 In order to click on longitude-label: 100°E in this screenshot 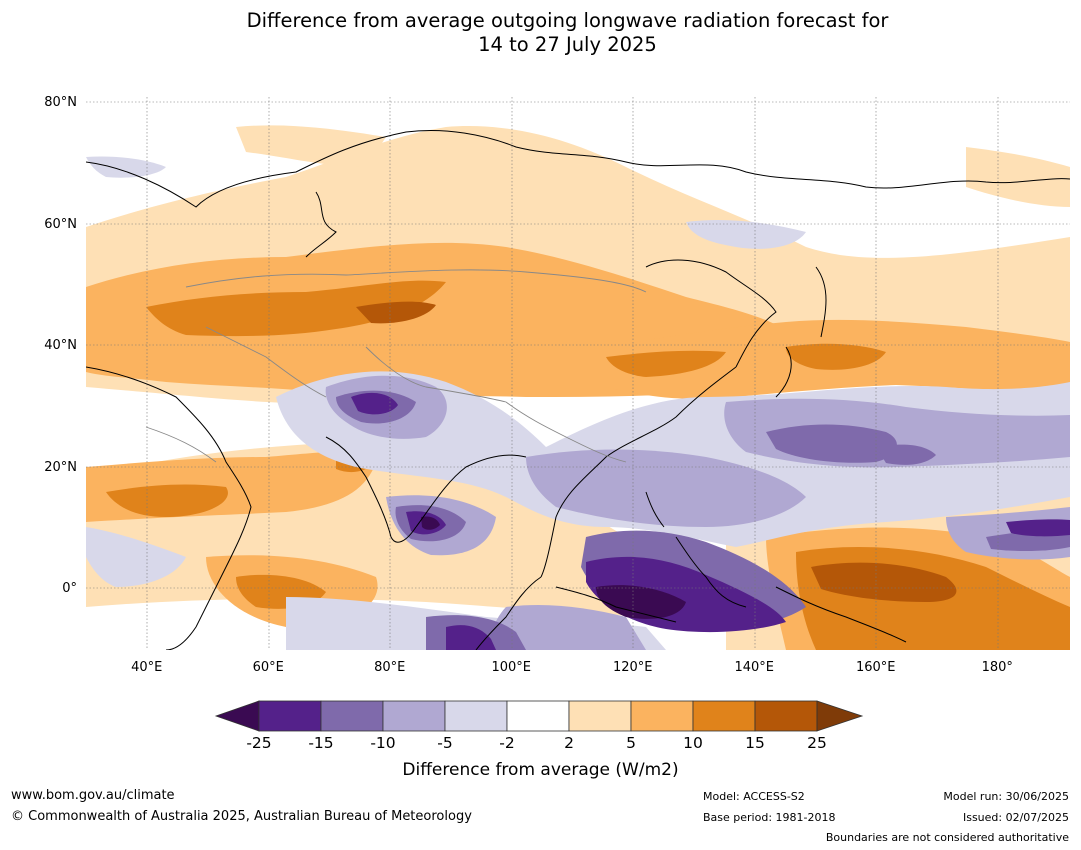, I will do `click(511, 667)`.